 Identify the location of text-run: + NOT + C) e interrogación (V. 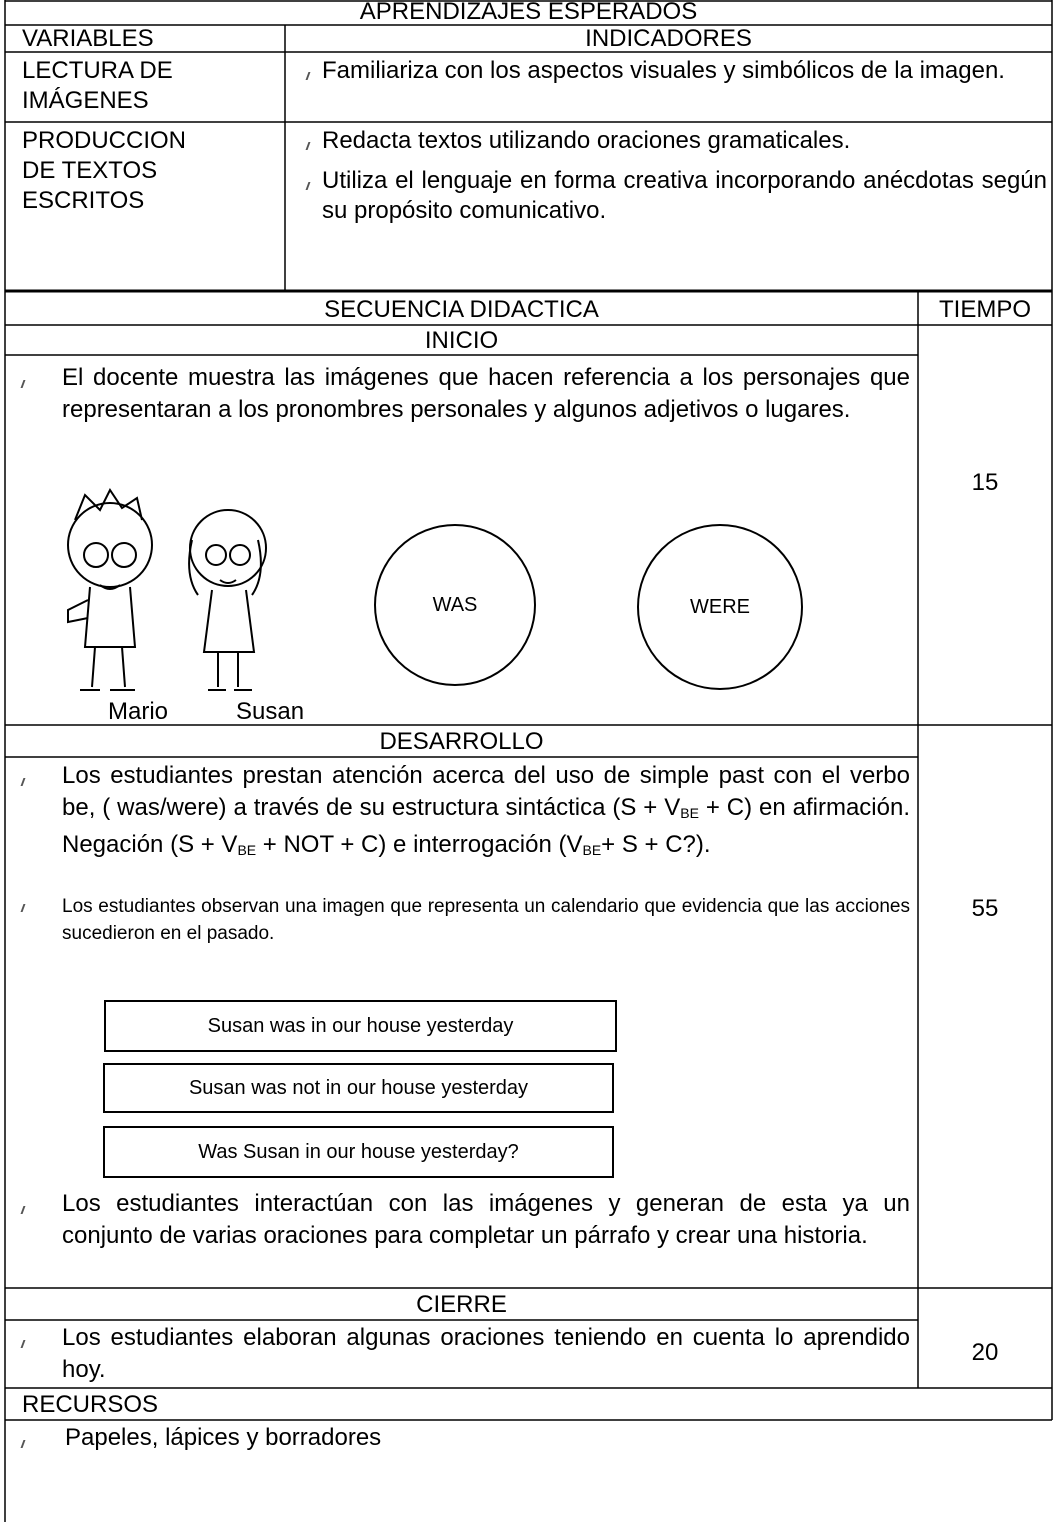
(419, 844).